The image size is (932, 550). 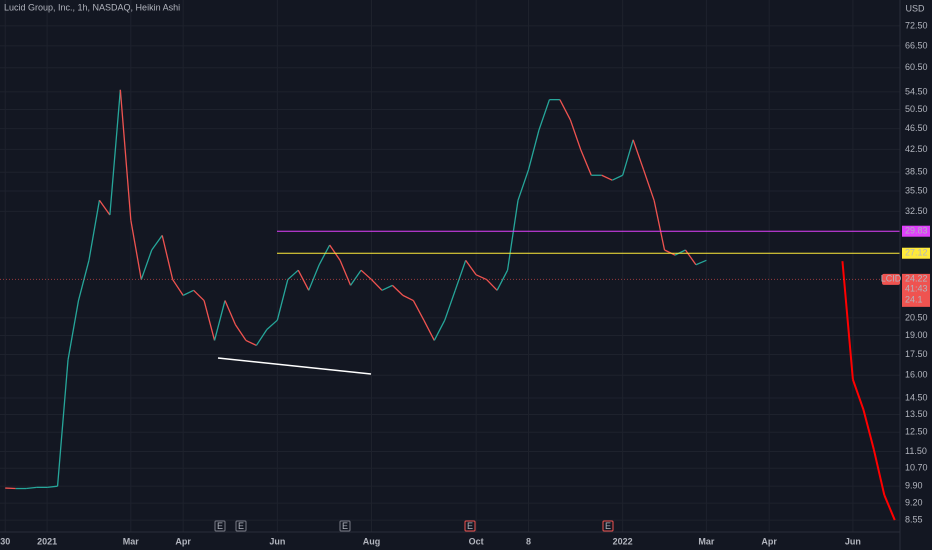 What do you see at coordinates (916, 317) in the screenshot?
I see `y-tick-label: 20.50` at bounding box center [916, 317].